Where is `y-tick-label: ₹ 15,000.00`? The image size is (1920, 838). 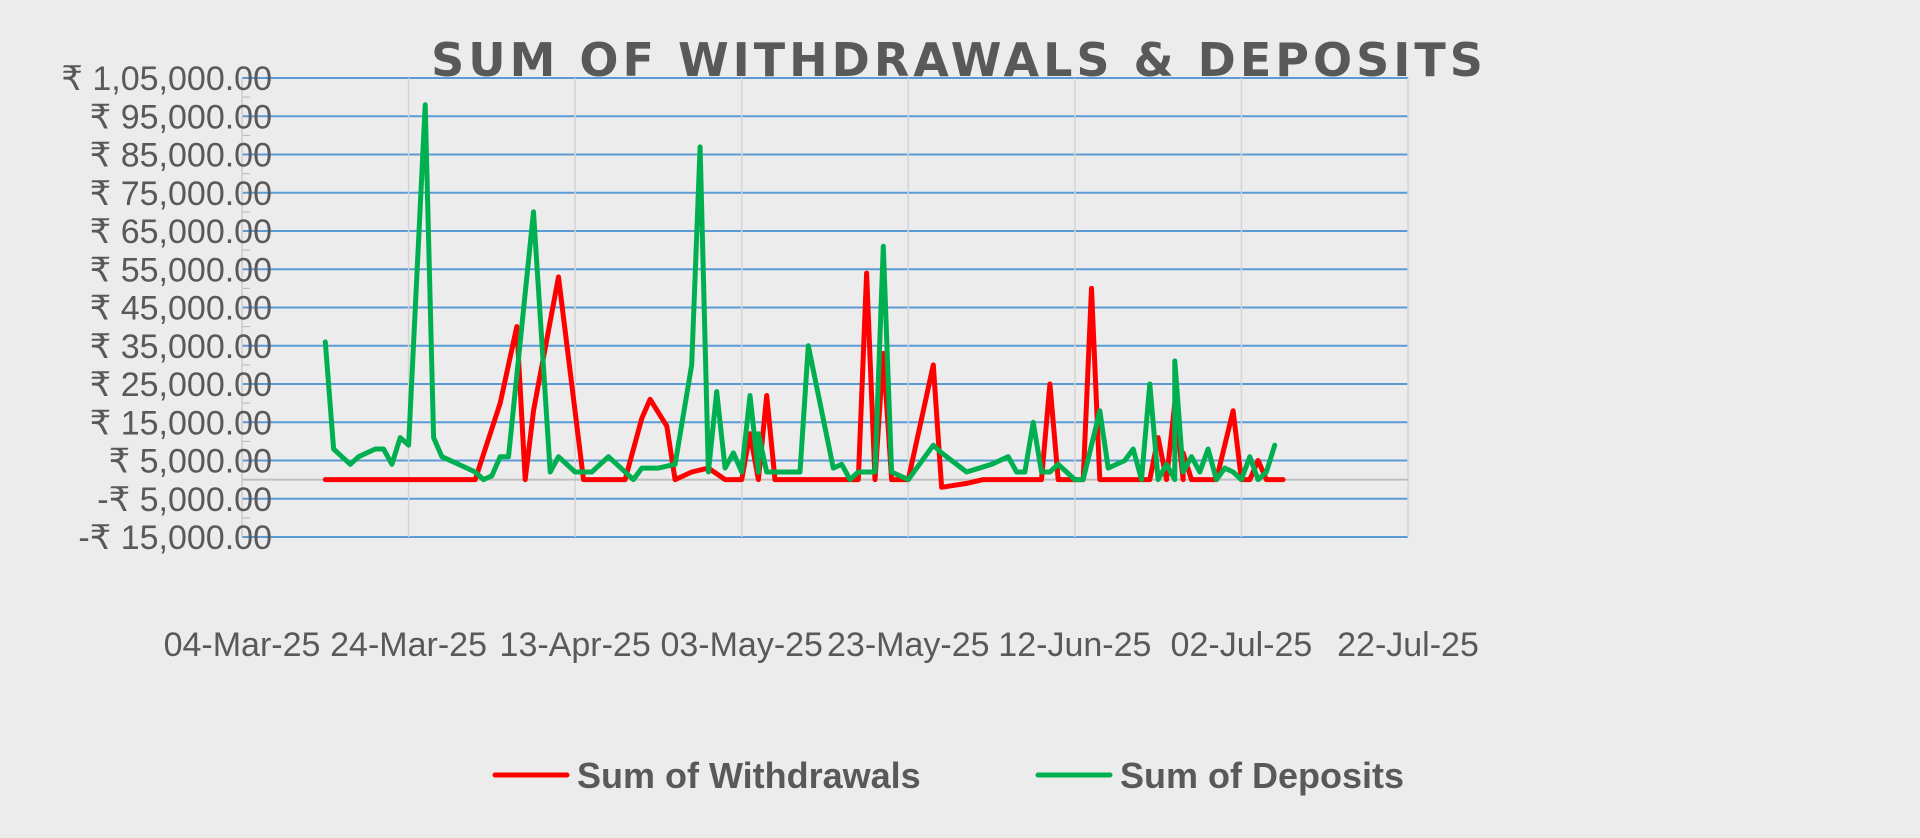 y-tick-label: ₹ 15,000.00 is located at coordinates (181, 423).